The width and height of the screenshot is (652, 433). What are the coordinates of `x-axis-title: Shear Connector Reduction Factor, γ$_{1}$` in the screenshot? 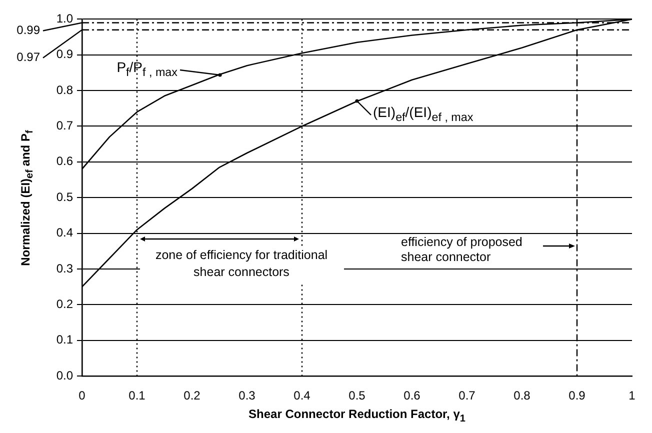 It's located at (357, 416).